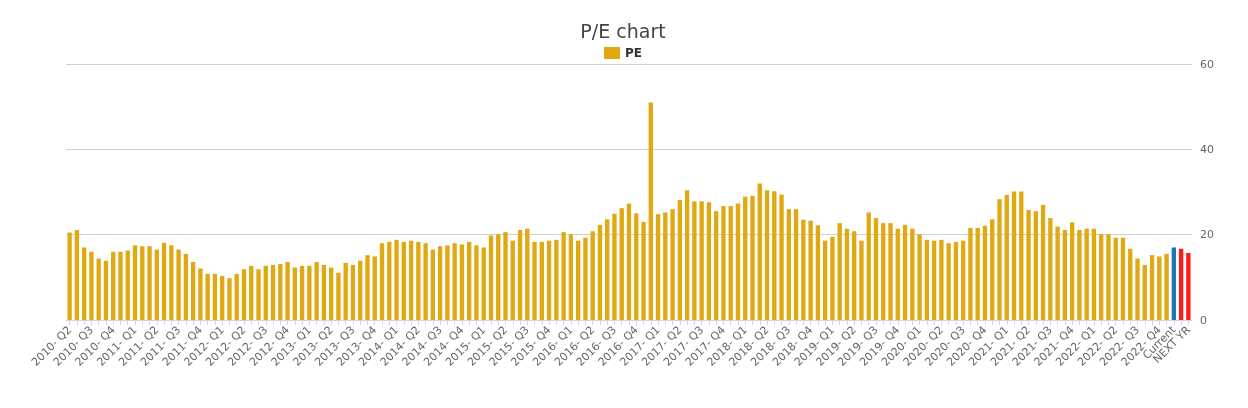  Describe the element at coordinates (633, 53) in the screenshot. I see `legend-label: PE` at that location.